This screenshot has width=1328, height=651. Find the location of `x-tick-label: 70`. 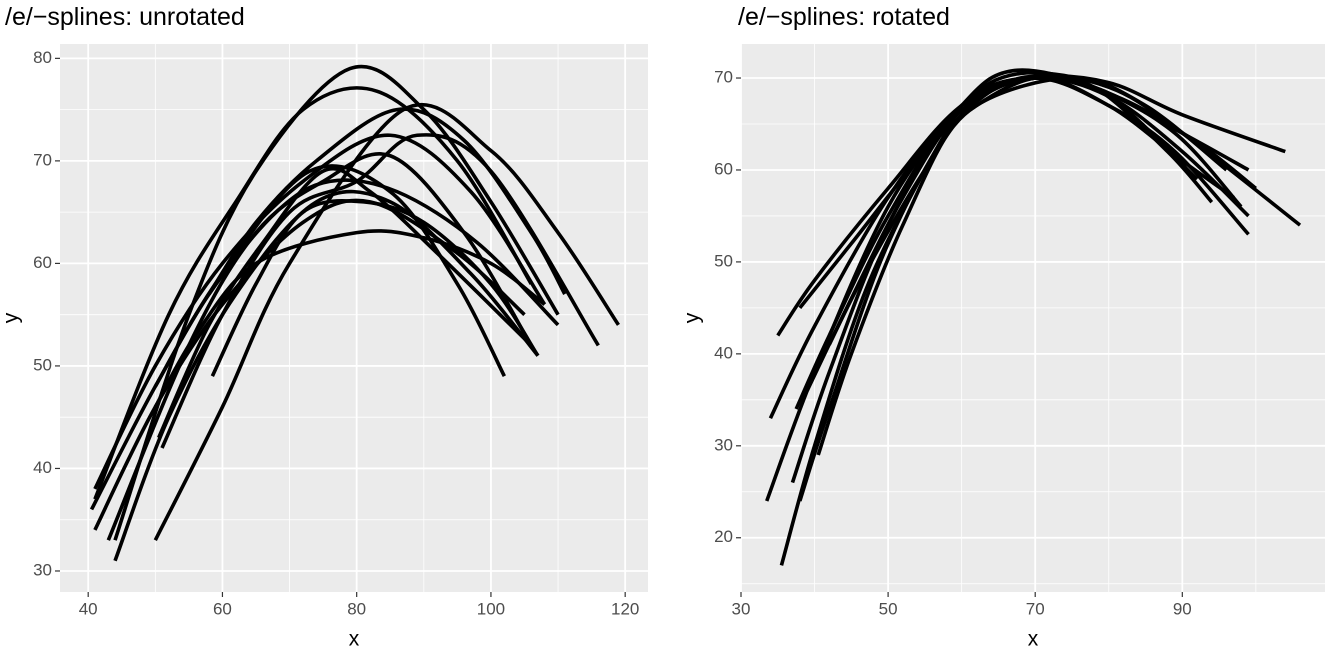

x-tick-label: 70 is located at coordinates (1035, 608).